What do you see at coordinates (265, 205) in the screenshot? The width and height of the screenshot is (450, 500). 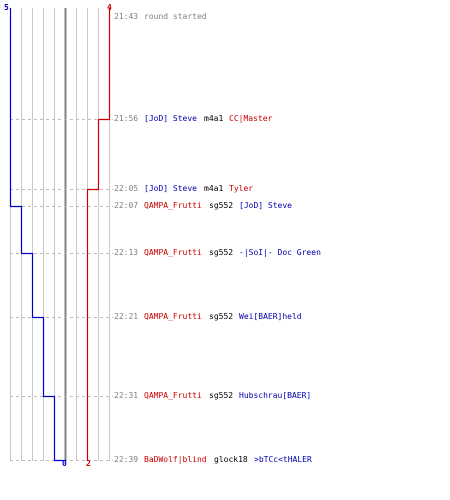 I see `event-victim: [JoD] Steve` at bounding box center [265, 205].